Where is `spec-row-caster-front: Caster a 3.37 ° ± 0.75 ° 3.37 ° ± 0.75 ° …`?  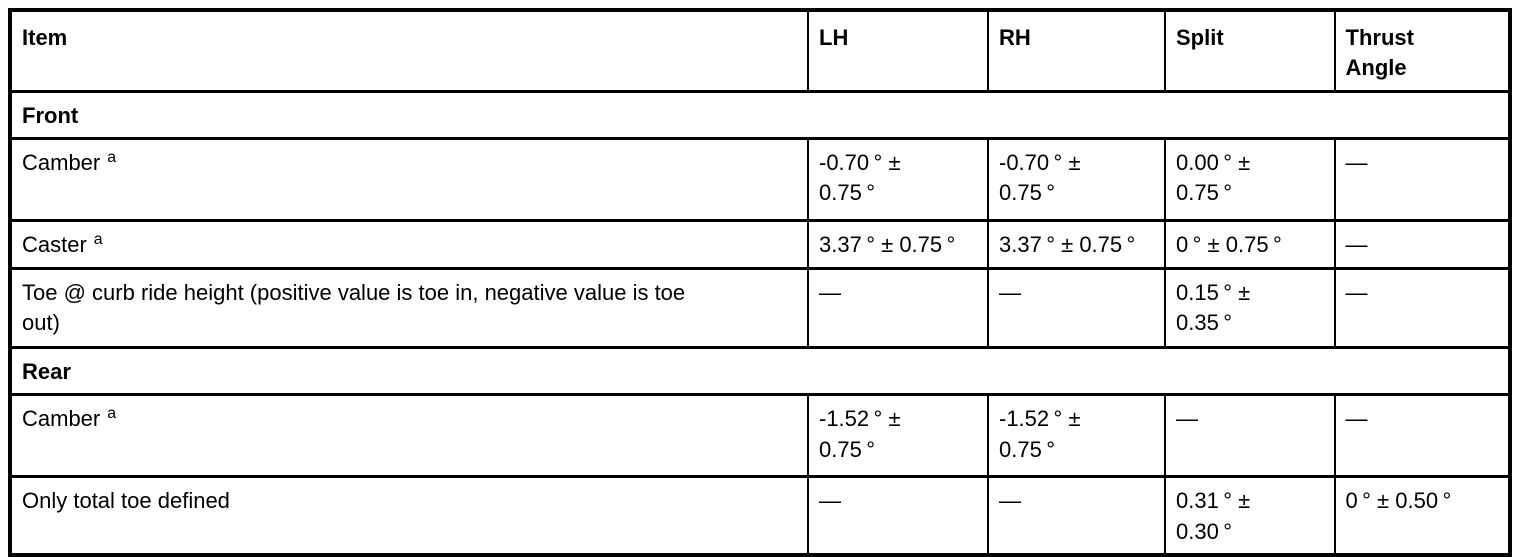
spec-row-caster-front: Caster a 3.37 ° ± 0.75 ° 3.37 ° ± 0.75 ° … is located at coordinates (760, 245).